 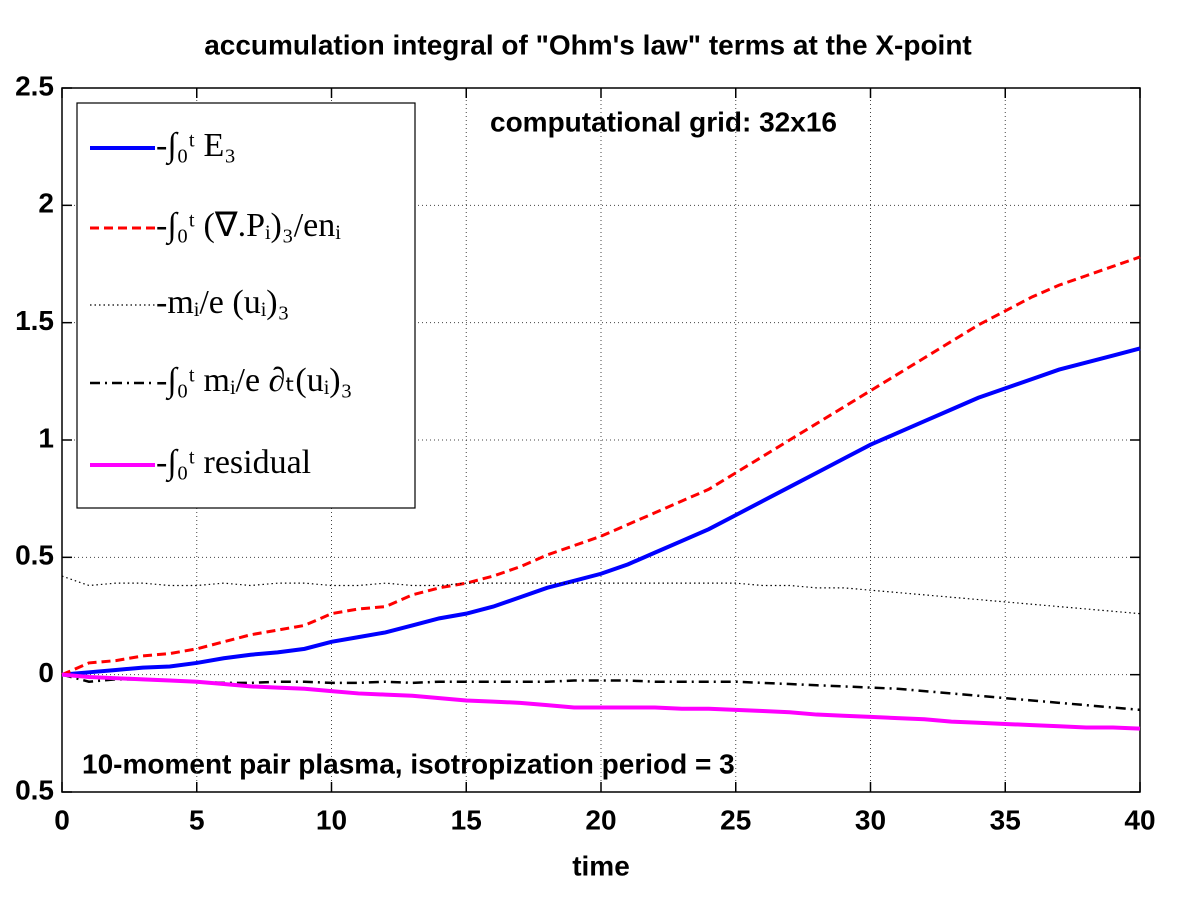 I want to click on legend-label: -∫₀ᵗ residual, so click(x=233, y=463).